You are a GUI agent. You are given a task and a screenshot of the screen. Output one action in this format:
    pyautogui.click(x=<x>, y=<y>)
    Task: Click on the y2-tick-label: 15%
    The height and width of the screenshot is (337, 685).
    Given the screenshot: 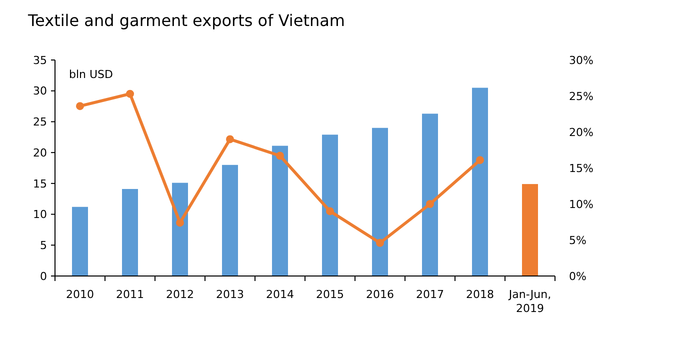 What is the action you would take?
    pyautogui.click(x=581, y=168)
    